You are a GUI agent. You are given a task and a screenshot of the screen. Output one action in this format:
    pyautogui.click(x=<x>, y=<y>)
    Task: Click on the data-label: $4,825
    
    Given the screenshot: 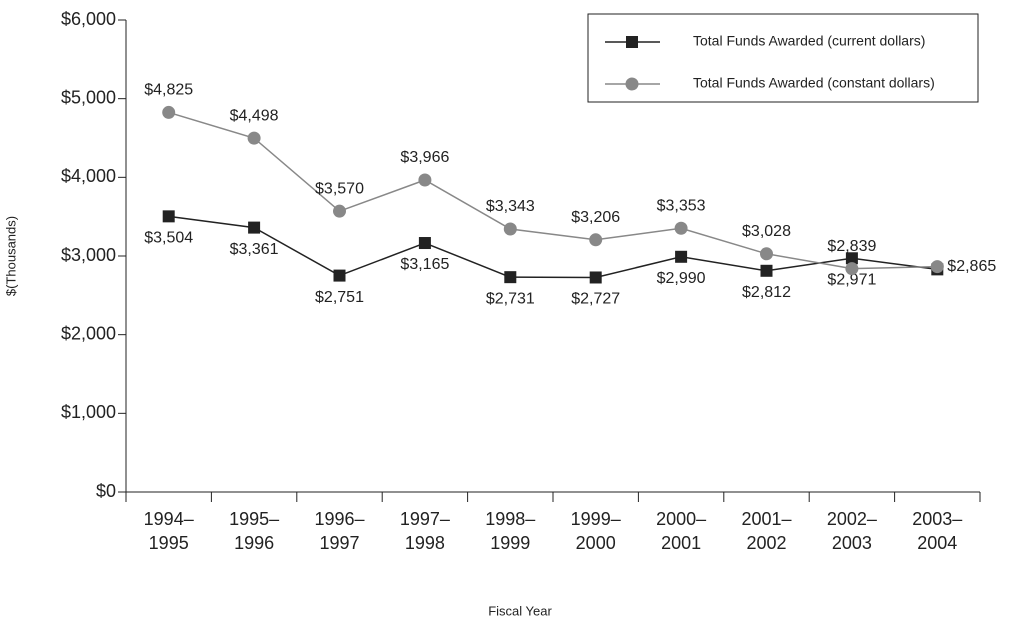 What is the action you would take?
    pyautogui.click(x=168, y=90)
    